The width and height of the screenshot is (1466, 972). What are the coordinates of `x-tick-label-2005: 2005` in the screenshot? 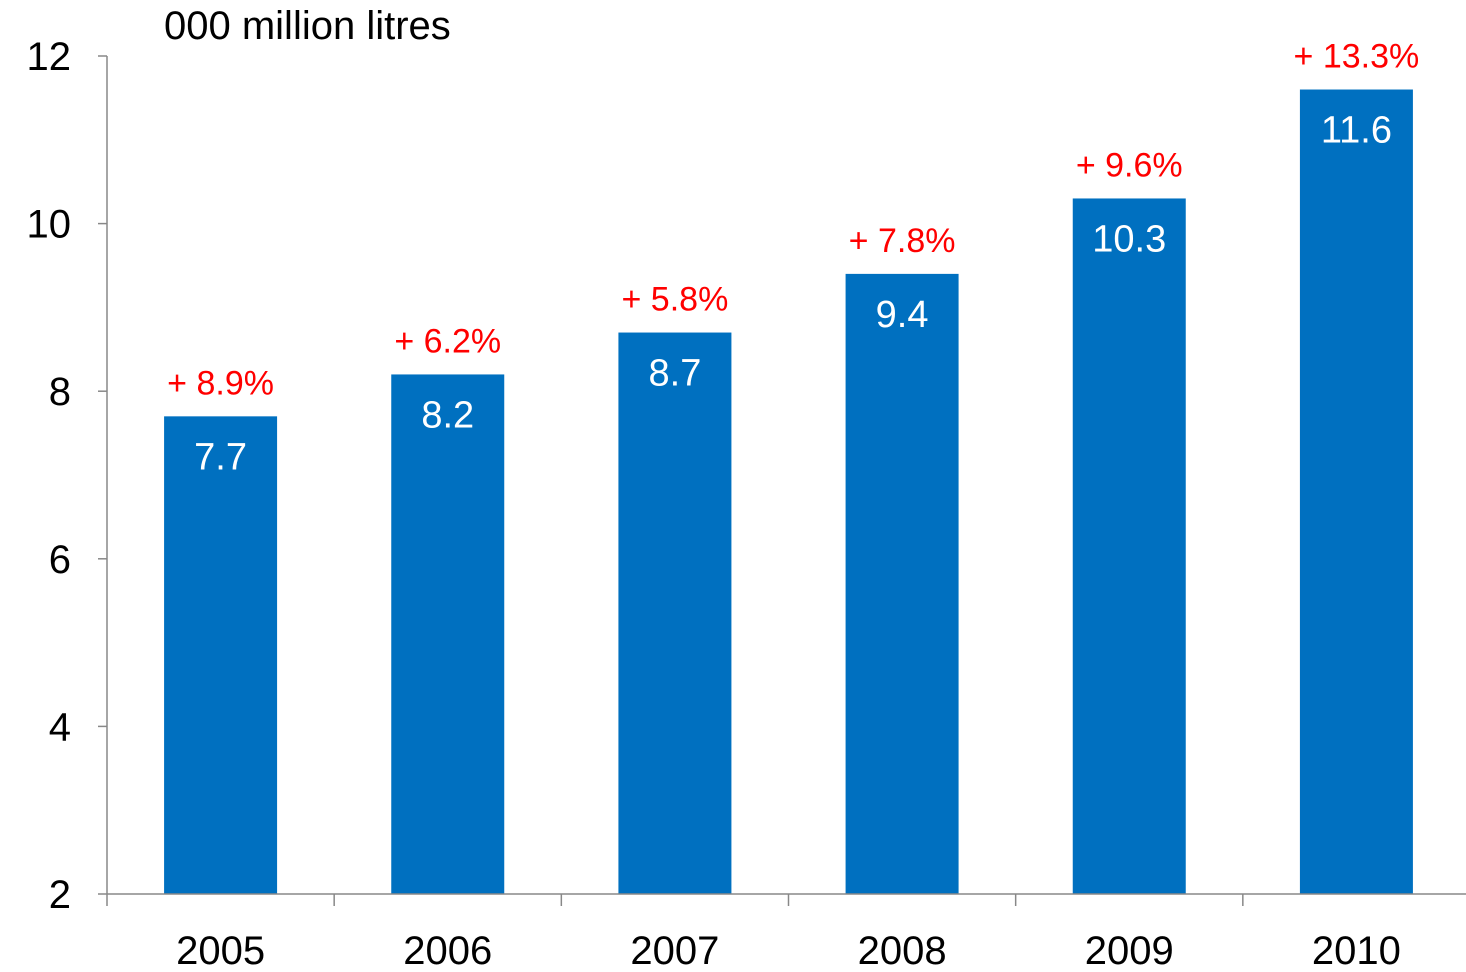 It's located at (220, 950).